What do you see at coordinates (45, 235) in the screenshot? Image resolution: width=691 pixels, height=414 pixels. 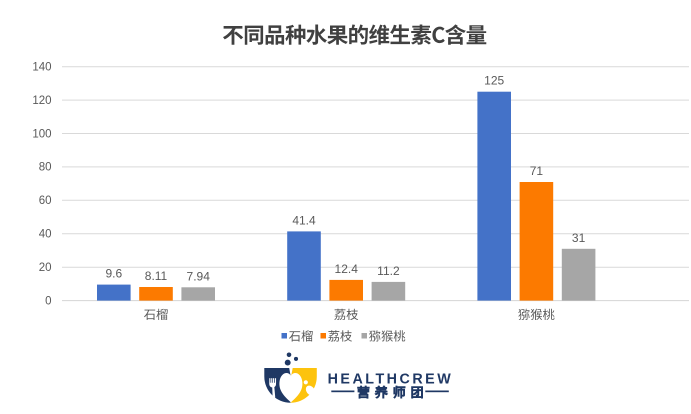 I see `svg-text: 40` at bounding box center [45, 235].